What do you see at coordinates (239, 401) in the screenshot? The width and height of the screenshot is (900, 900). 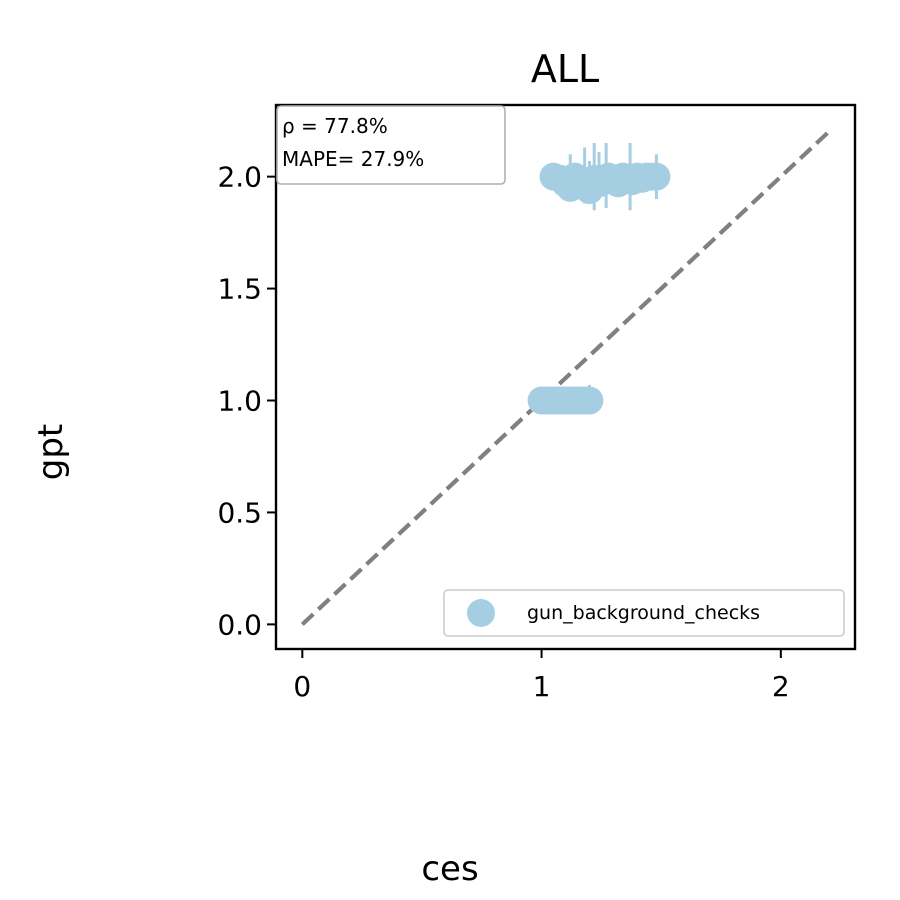 I see `y-tick-label: 1.0` at bounding box center [239, 401].